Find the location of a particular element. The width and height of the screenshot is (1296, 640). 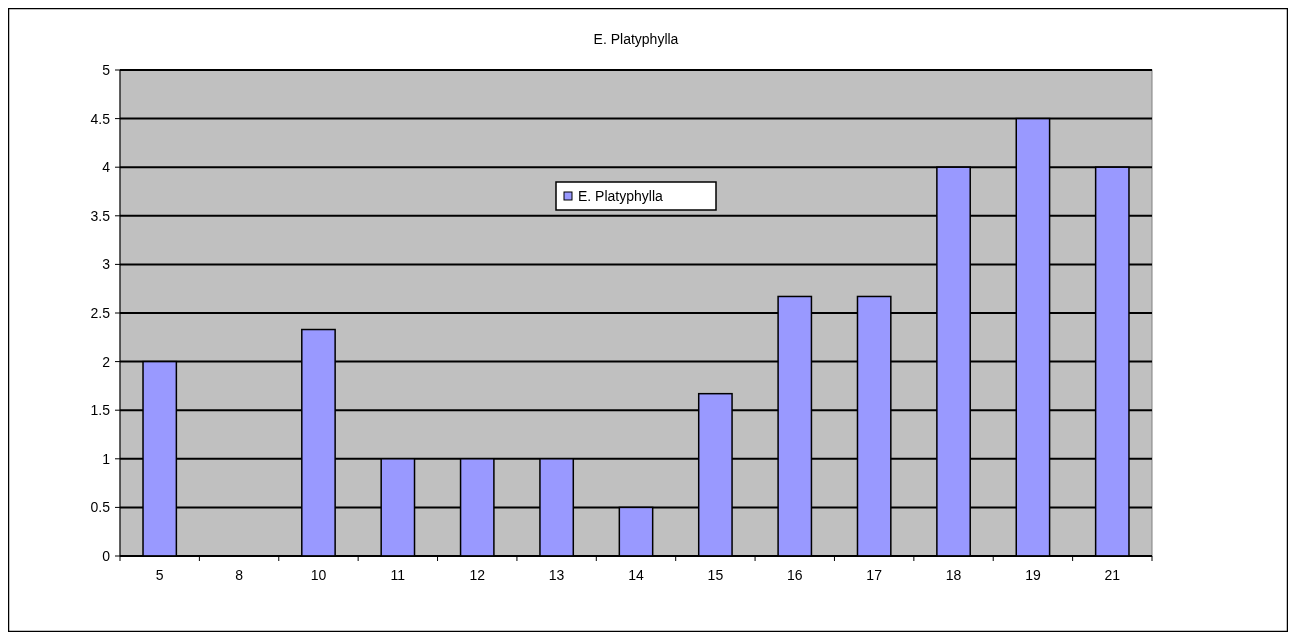

y-tick-label: 4.5 is located at coordinates (100, 118).